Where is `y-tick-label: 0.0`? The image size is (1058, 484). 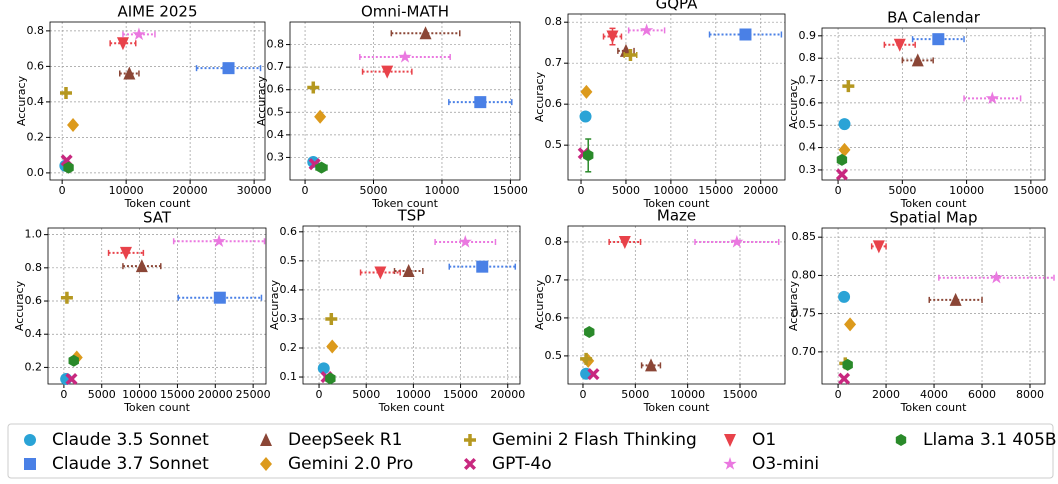 y-tick-label: 0.0 is located at coordinates (36, 172).